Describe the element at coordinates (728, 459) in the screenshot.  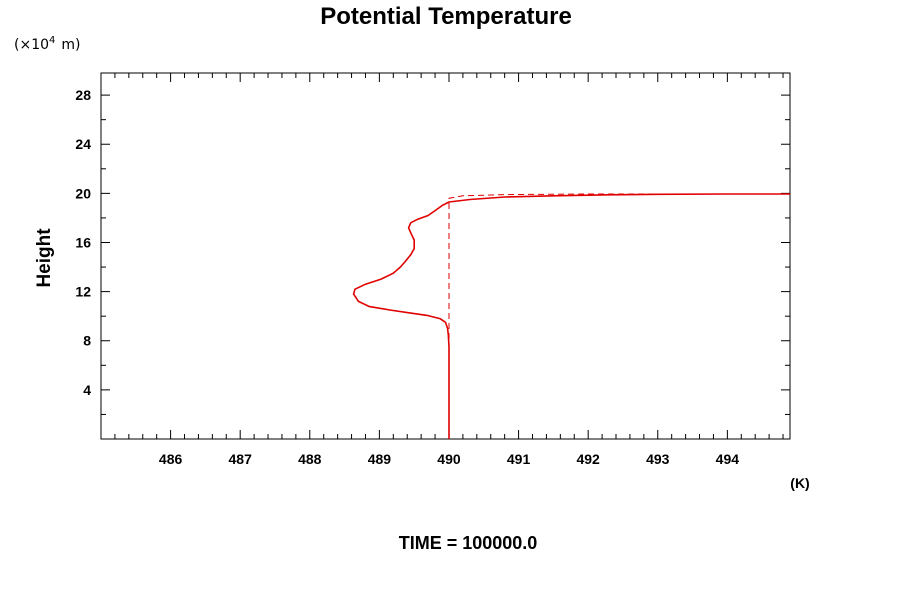
I see `x-tick-label: 494` at that location.